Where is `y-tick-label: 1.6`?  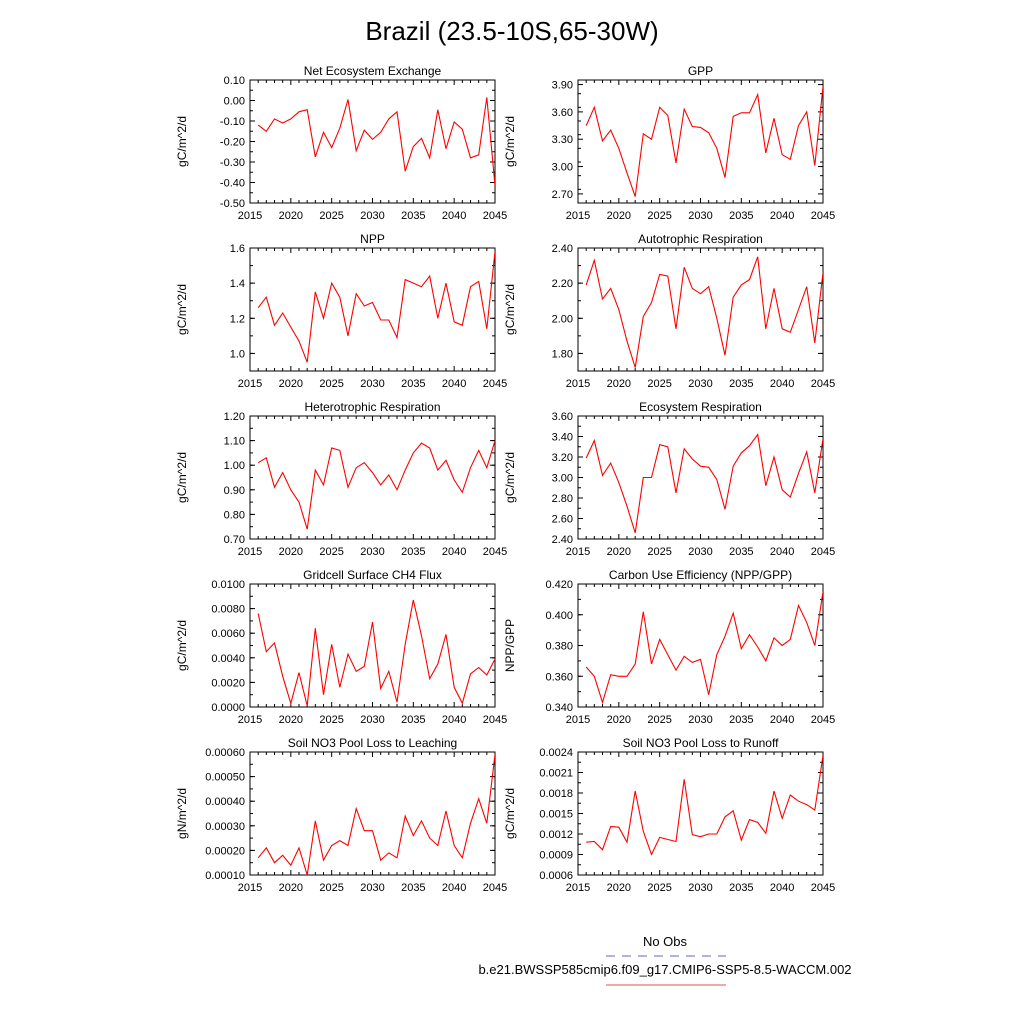
y-tick-label: 1.6 is located at coordinates (237, 249).